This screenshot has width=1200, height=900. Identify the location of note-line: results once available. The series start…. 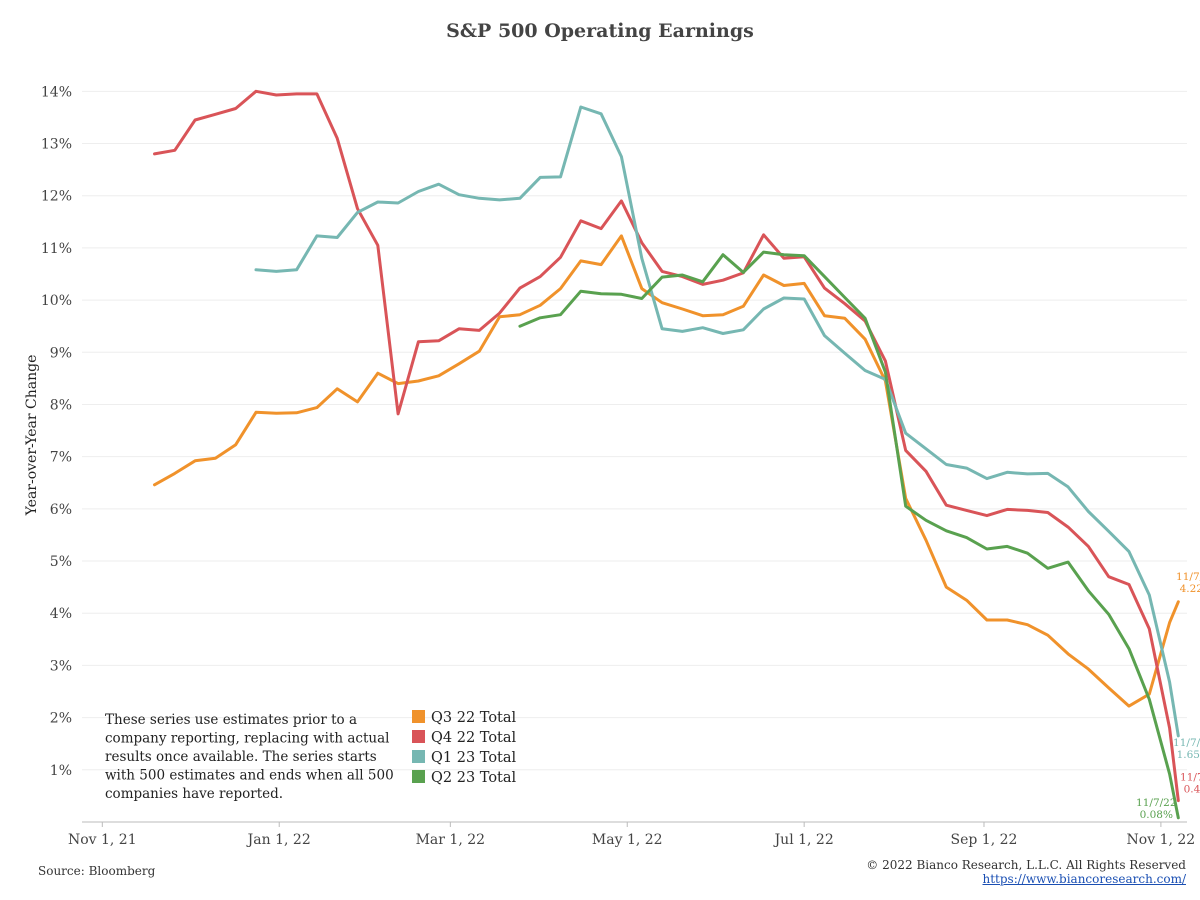
(241, 757).